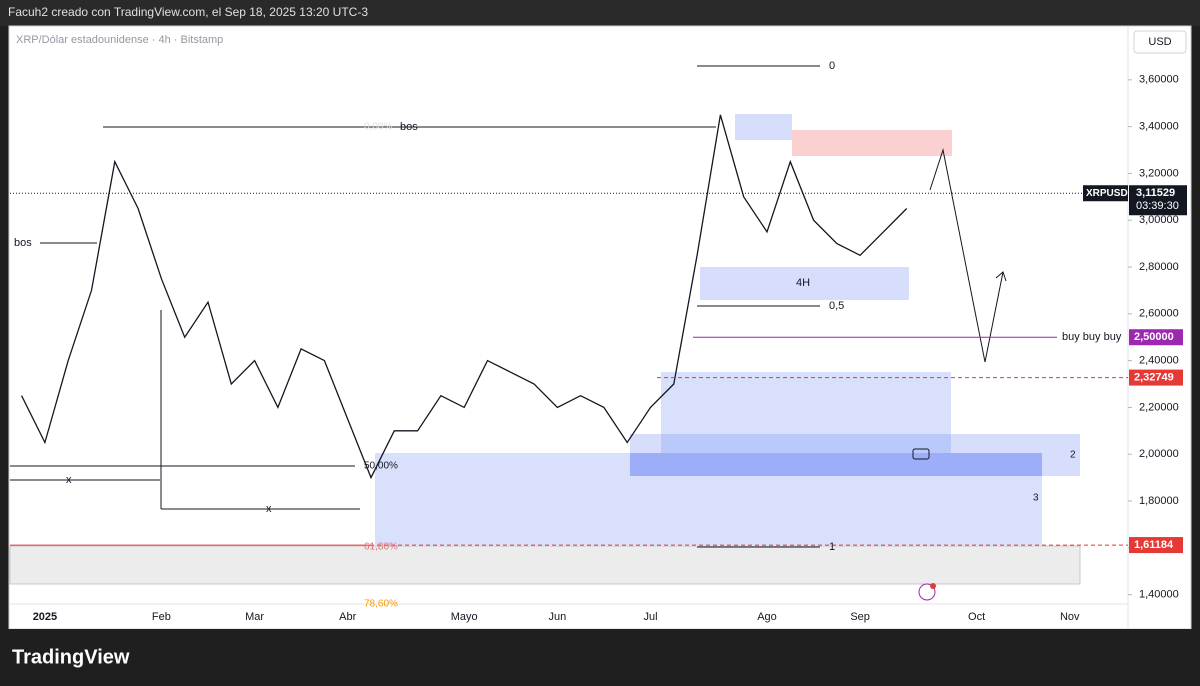 This screenshot has width=1200, height=686. Describe the element at coordinates (464, 617) in the screenshot. I see `x-tick-label: Mayo` at that location.